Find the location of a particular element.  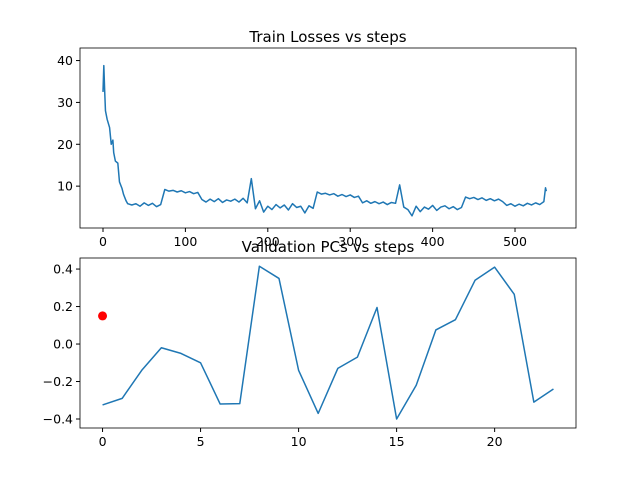

x-tick-label: 300 is located at coordinates (350, 241).